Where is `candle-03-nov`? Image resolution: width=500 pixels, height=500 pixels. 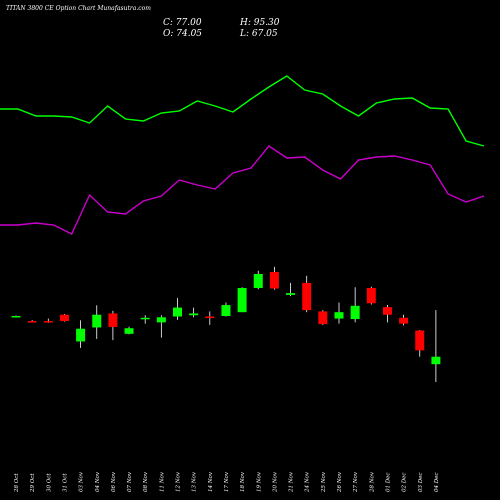 candle-03-nov is located at coordinates (81, 334).